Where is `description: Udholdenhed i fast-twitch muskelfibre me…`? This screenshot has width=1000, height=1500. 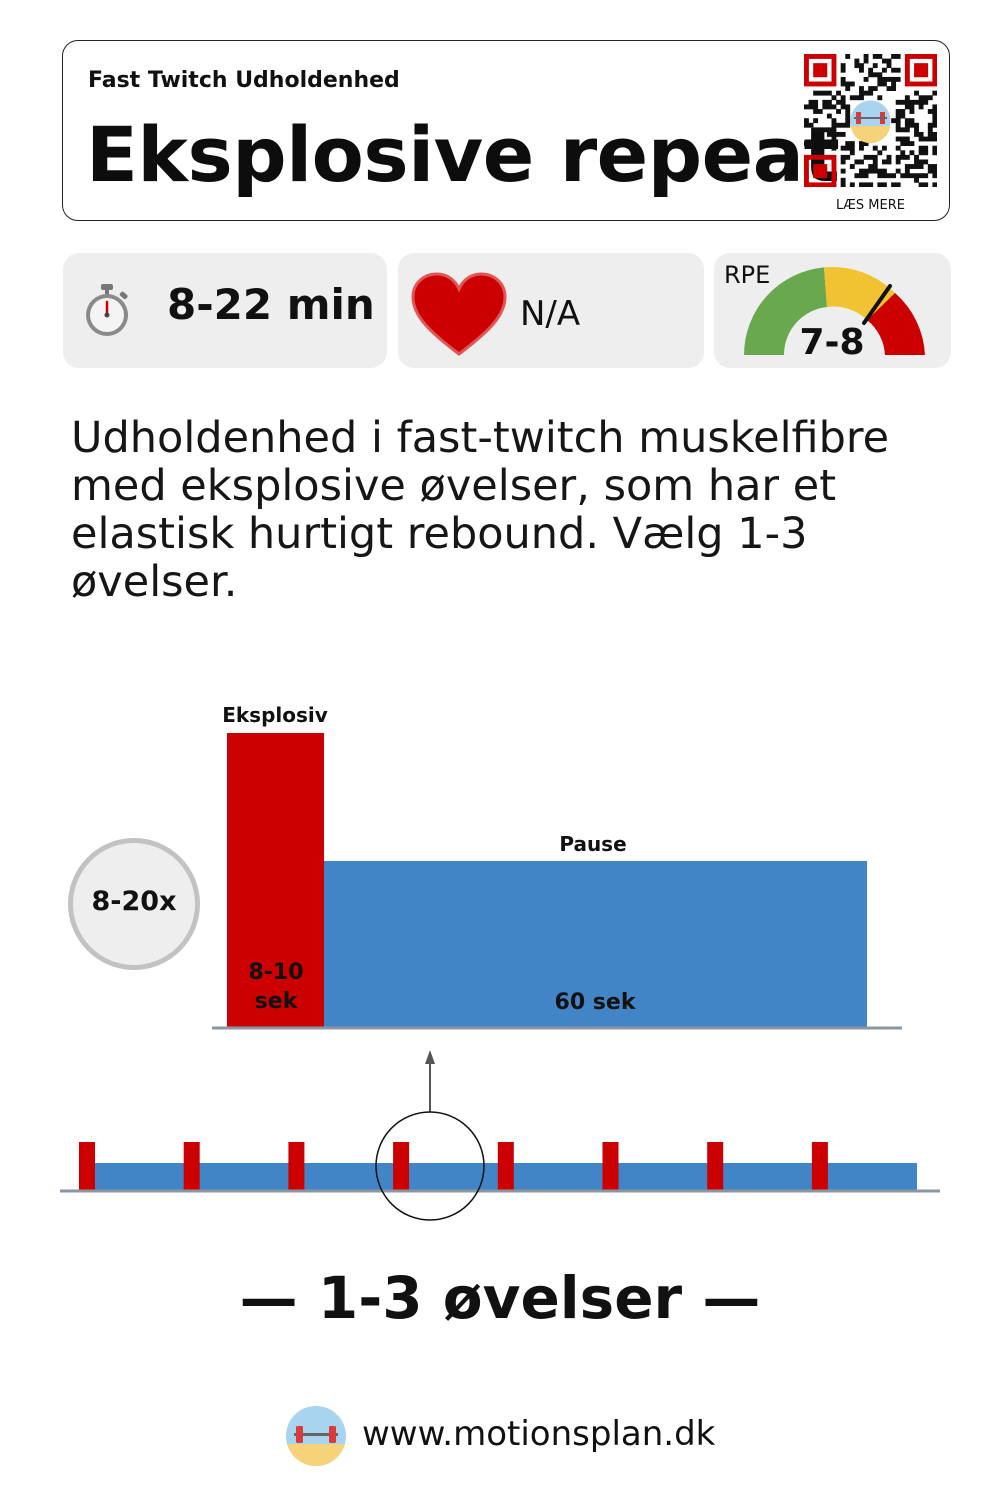 description: Udholdenhed i fast-twitch muskelfibre me… is located at coordinates (480, 510).